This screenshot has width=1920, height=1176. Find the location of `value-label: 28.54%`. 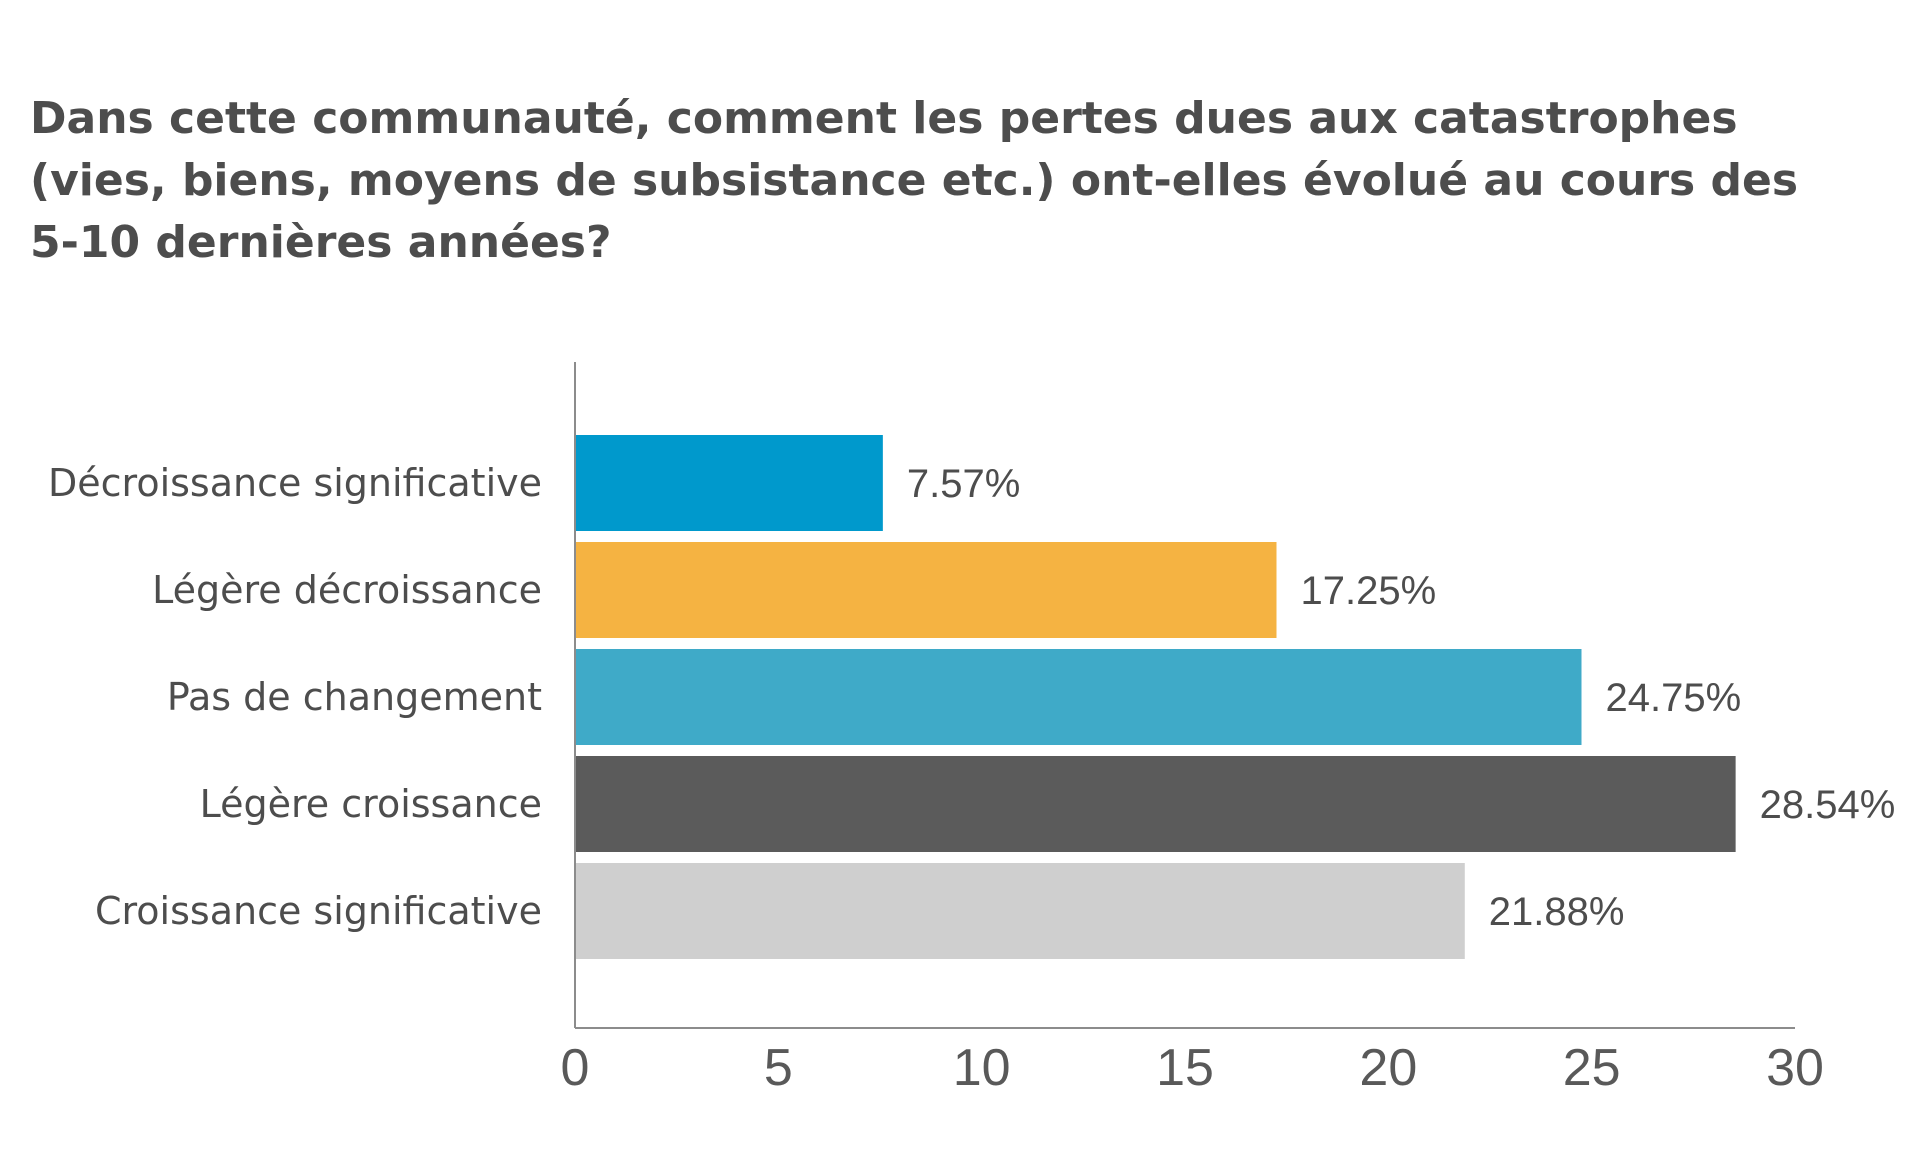

value-label: 28.54% is located at coordinates (1828, 805).